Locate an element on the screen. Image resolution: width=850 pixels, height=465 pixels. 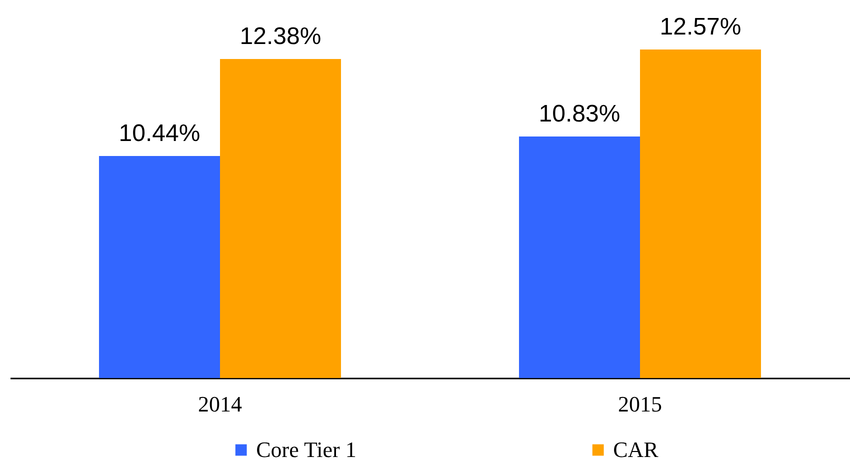
x-tick-label: 2014 is located at coordinates (220, 404).